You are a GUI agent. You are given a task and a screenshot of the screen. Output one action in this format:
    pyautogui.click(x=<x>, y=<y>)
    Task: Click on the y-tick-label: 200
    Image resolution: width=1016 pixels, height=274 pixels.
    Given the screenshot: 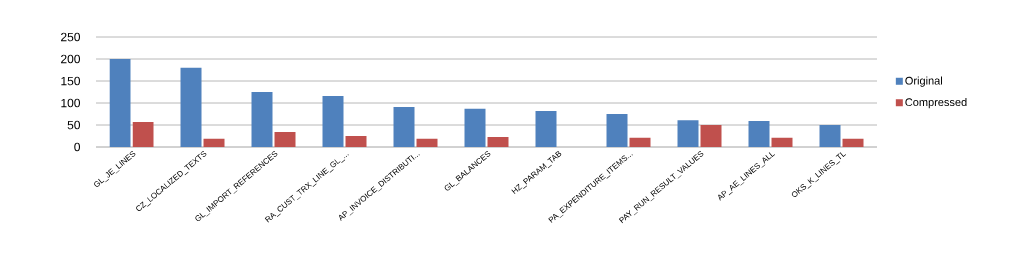 What is the action you would take?
    pyautogui.click(x=71, y=59)
    